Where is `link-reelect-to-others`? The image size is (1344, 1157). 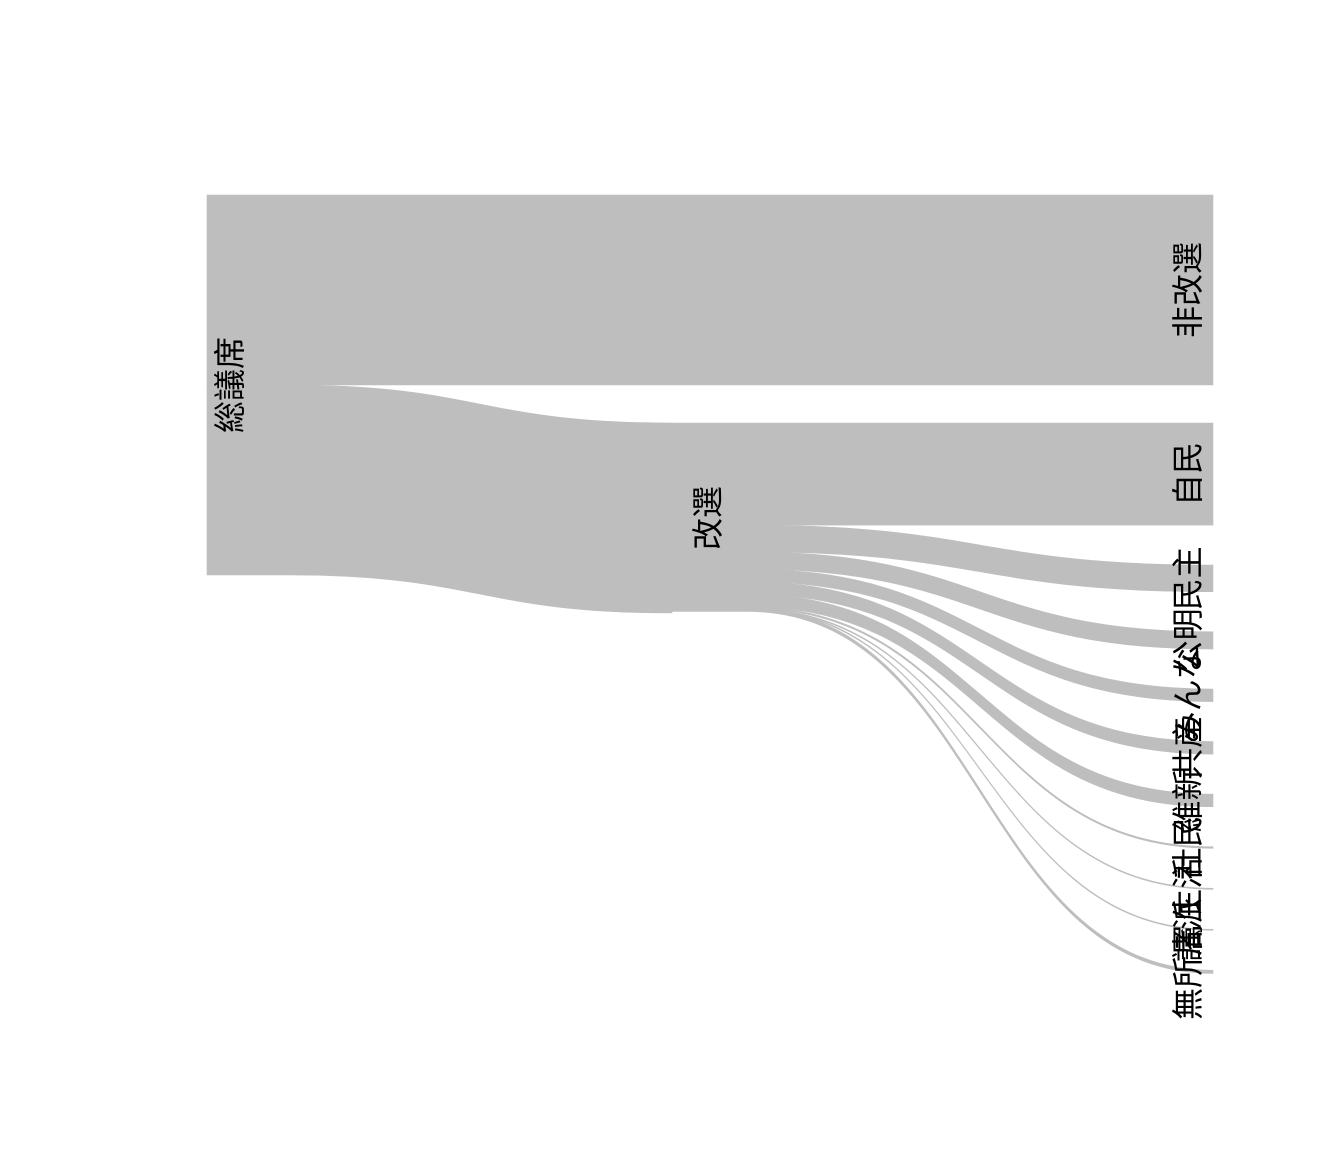 link-reelect-to-others is located at coordinates (980, 769).